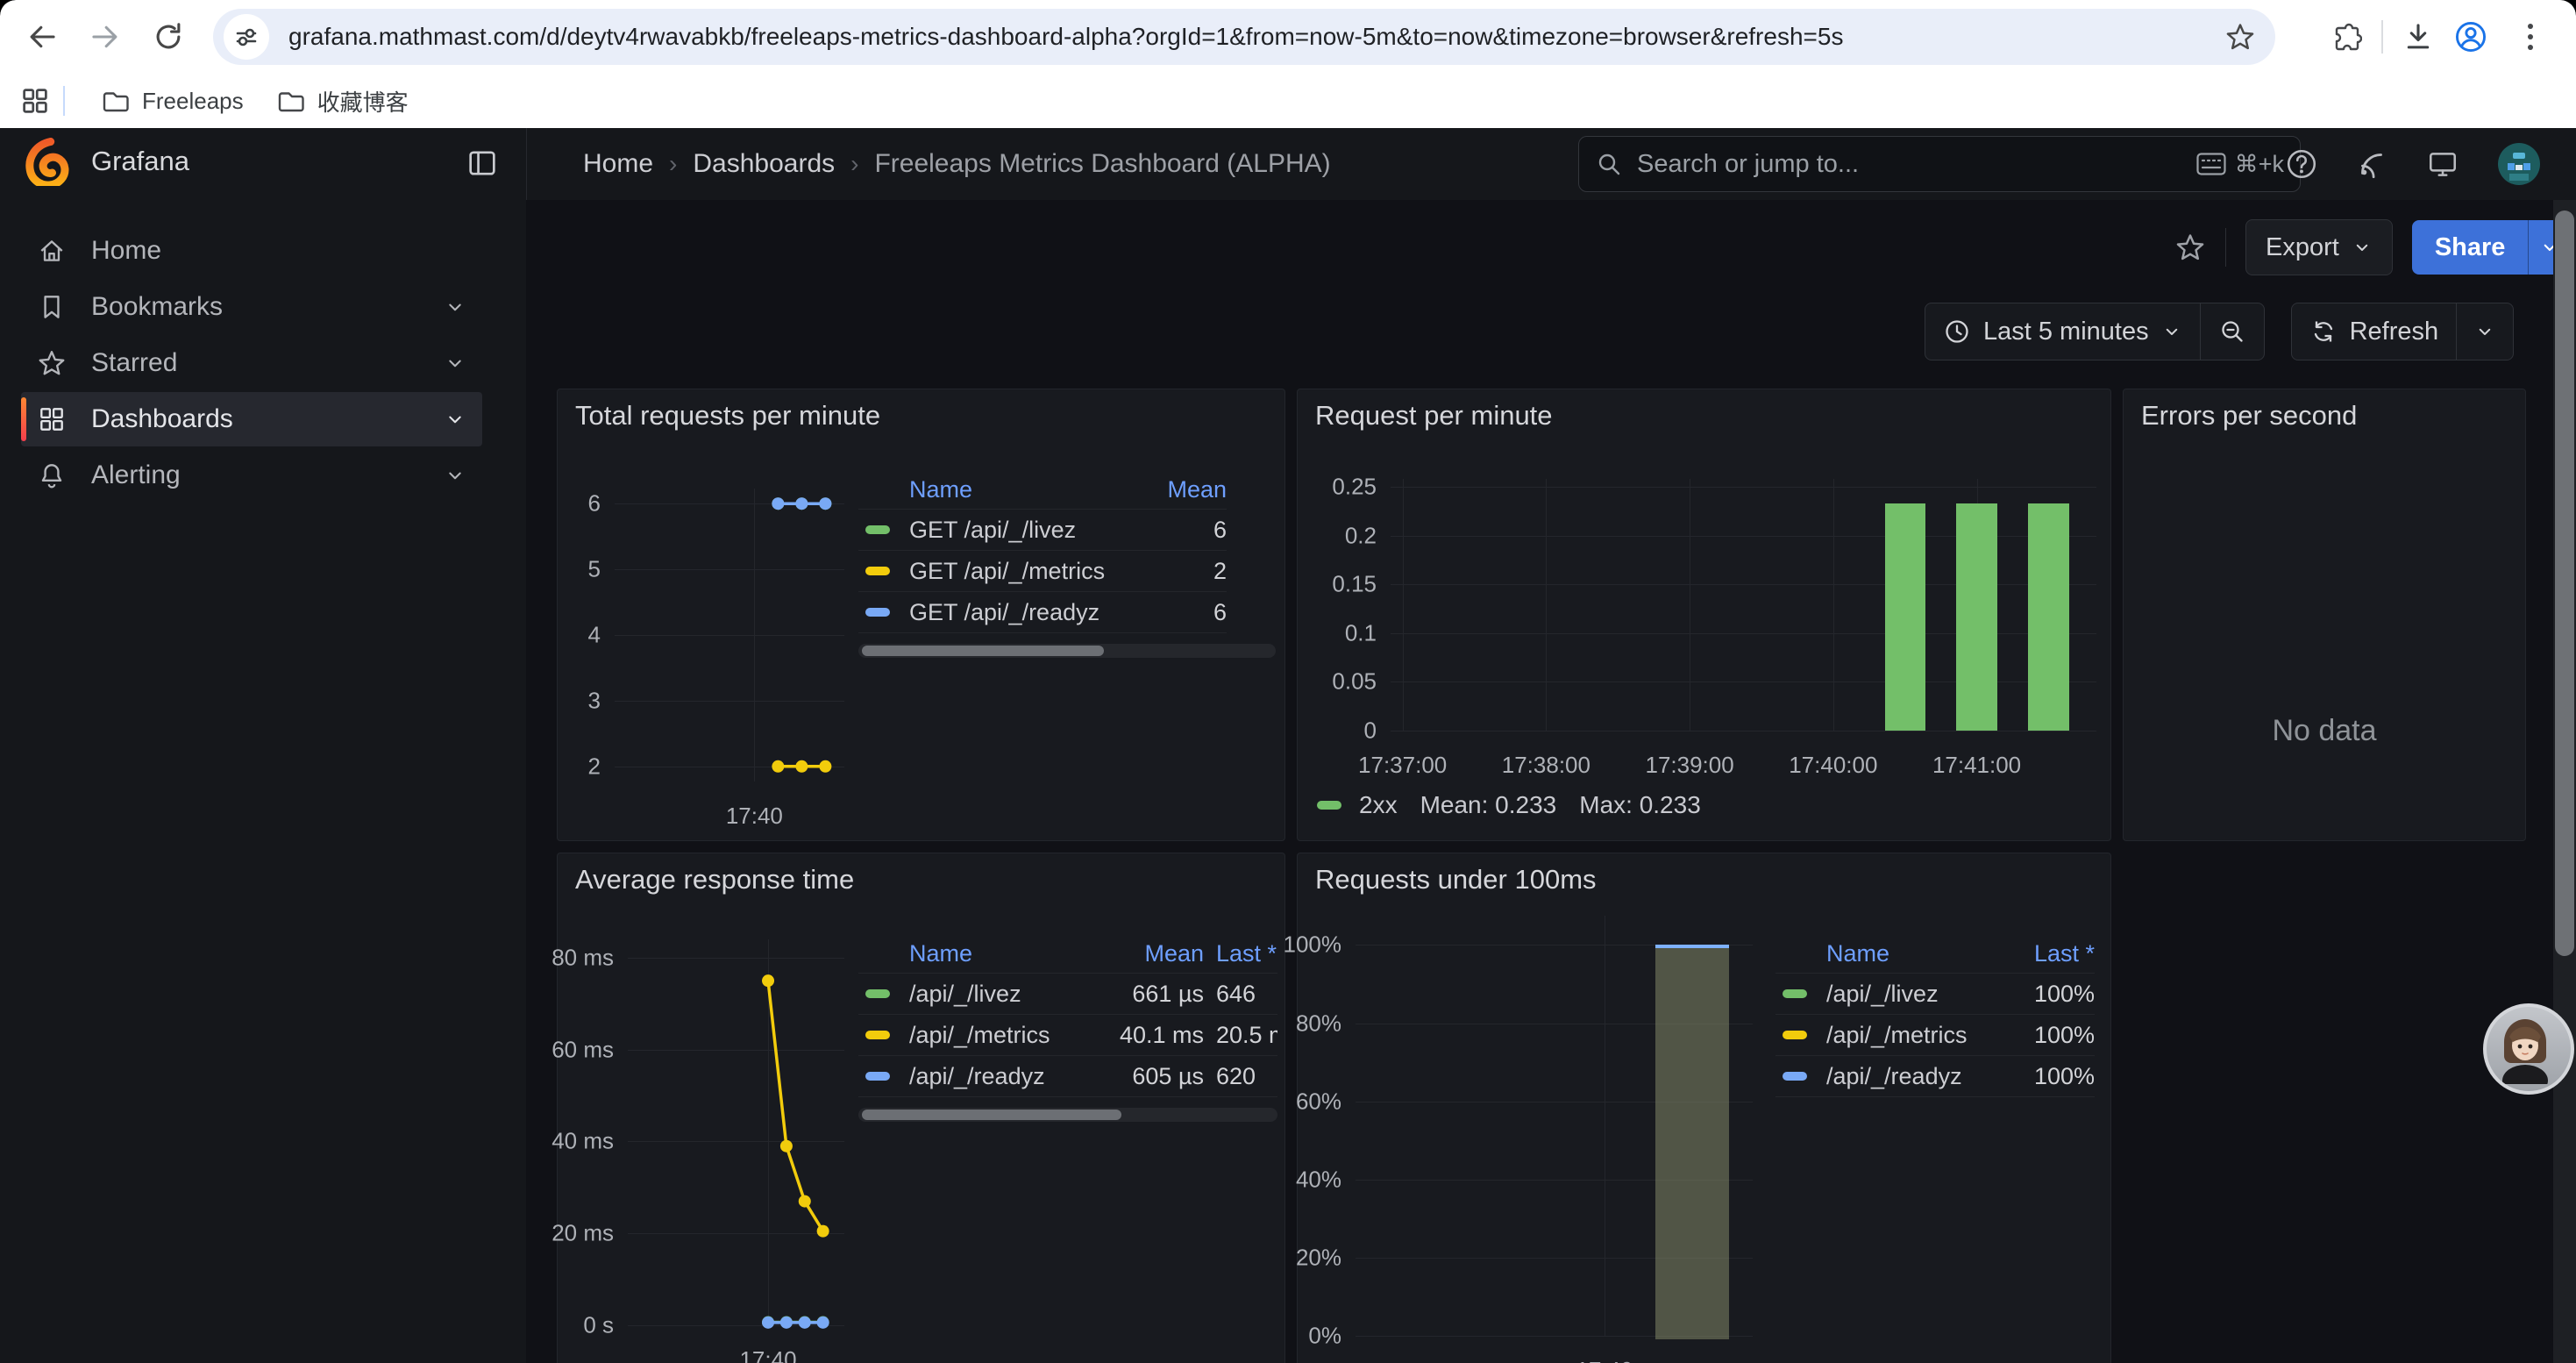  I want to click on reload-button, so click(168, 37).